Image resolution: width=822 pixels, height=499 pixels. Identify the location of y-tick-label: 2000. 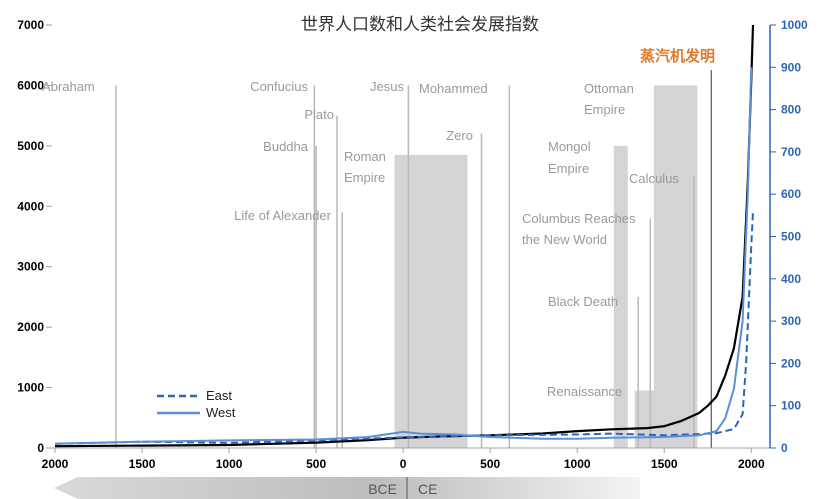
(30, 327).